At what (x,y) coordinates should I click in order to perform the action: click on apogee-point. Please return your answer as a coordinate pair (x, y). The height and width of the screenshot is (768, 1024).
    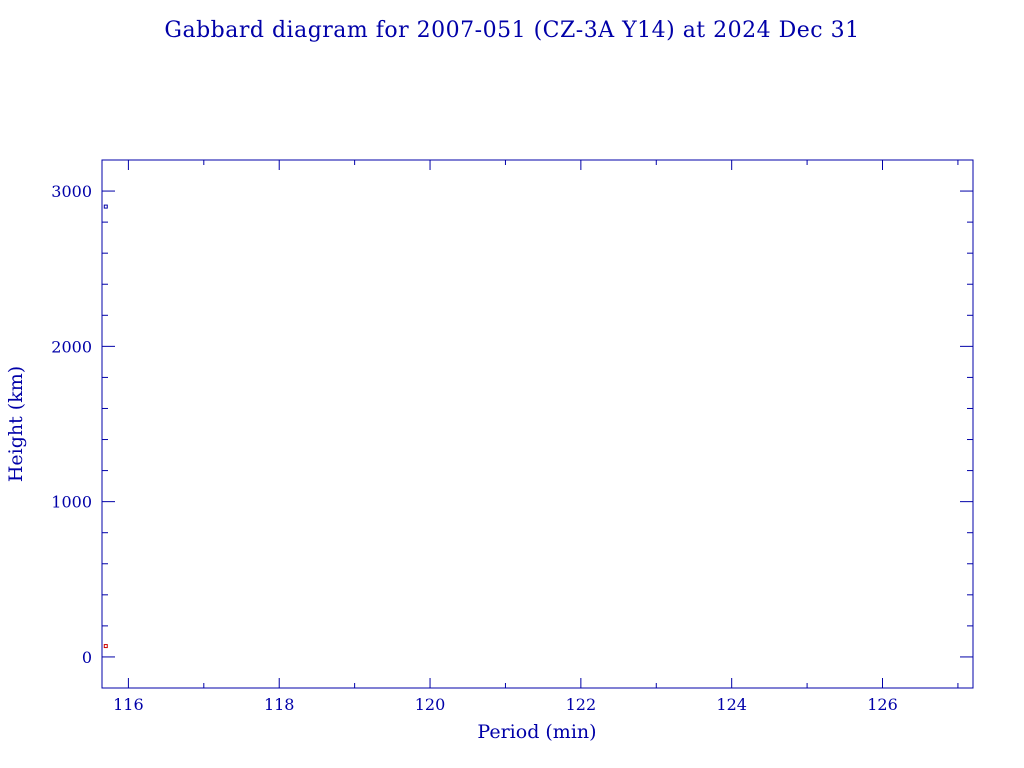
    Looking at the image, I should click on (105, 206).